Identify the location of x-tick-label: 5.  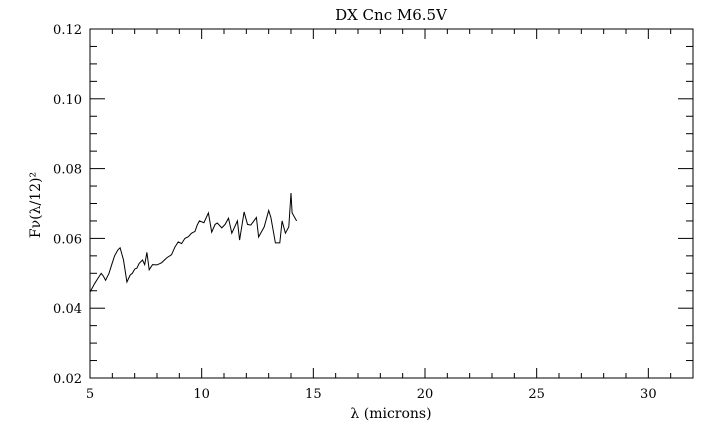
(90, 394).